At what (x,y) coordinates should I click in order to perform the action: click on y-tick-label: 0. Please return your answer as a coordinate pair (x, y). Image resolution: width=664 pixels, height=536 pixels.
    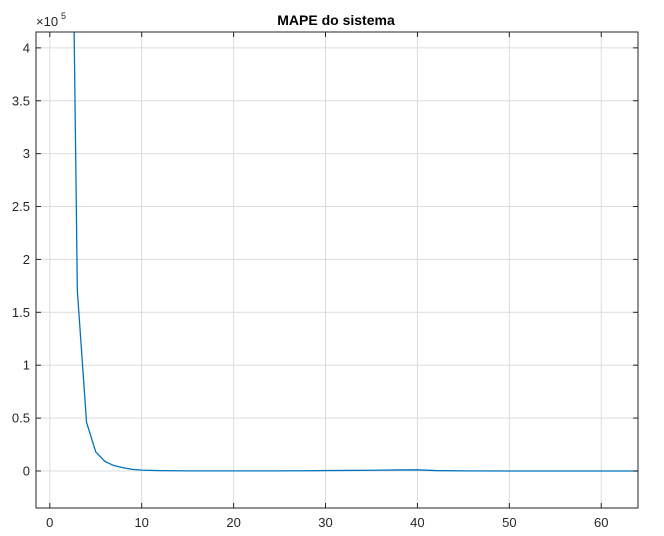
    Looking at the image, I should click on (26, 470).